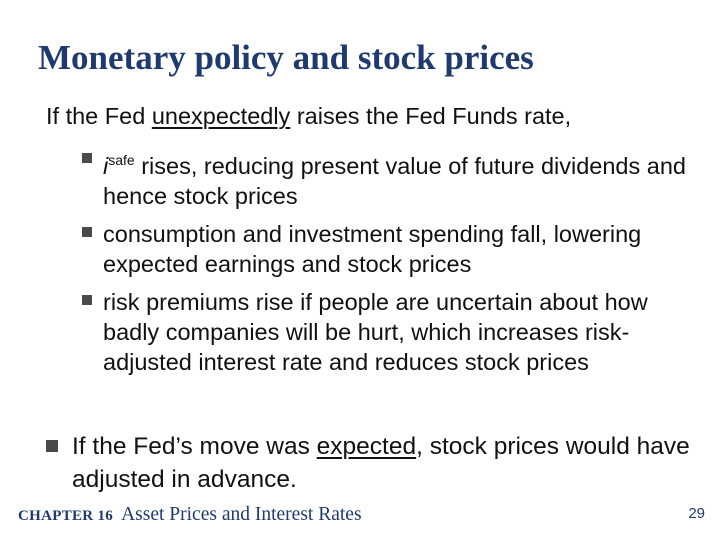 The width and height of the screenshot is (720, 540). I want to click on footer-subject: Asset Prices and Interest Rates, so click(241, 514).